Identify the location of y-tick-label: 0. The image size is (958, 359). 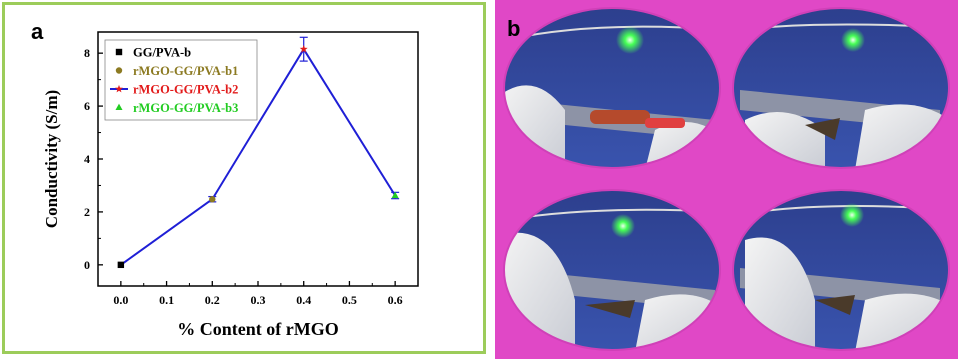
(87, 265).